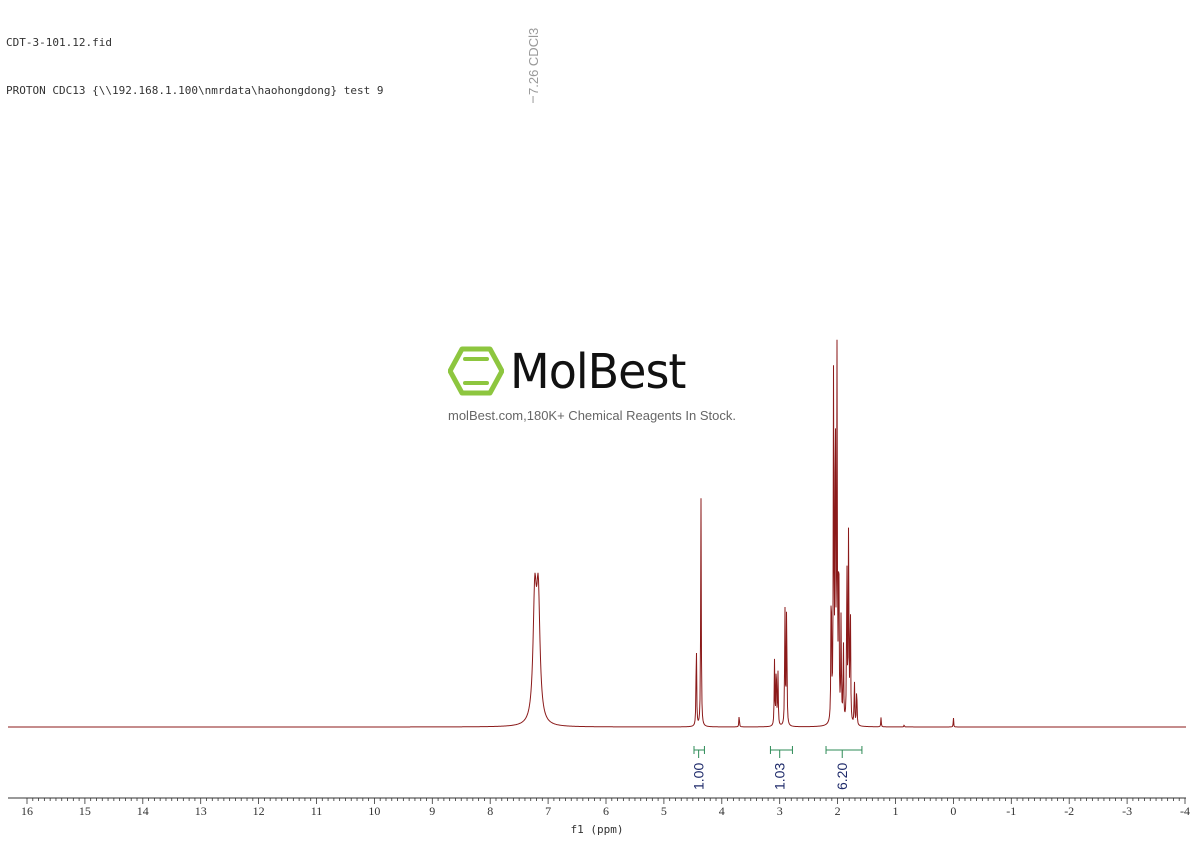  Describe the element at coordinates (59, 42) in the screenshot. I see `filename-text: CDT-3-101.12.fid` at that location.